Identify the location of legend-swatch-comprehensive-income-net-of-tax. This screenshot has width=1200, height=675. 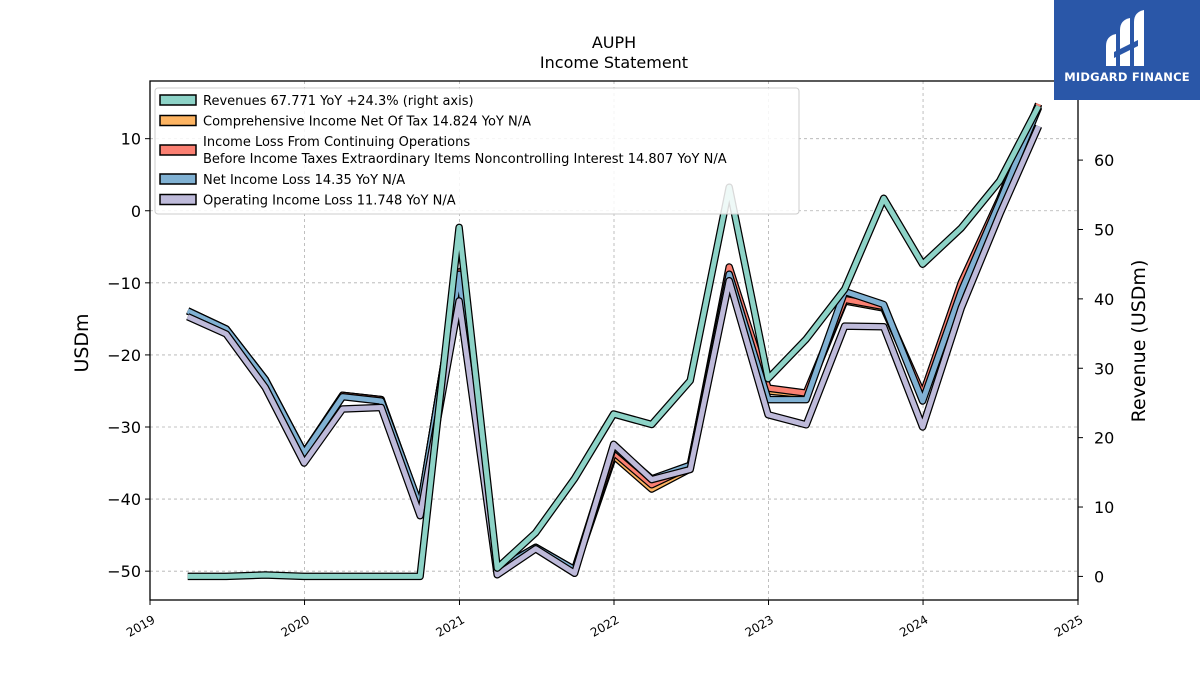
(178, 120).